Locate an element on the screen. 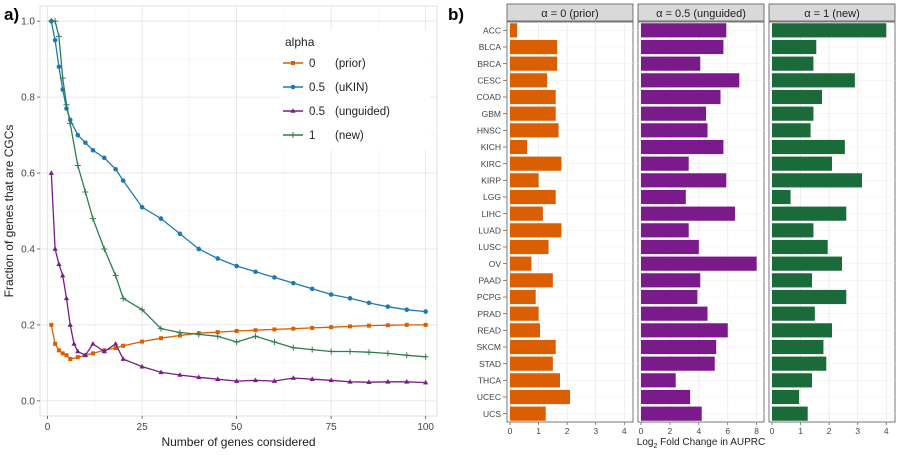 This screenshot has height=455, width=900. category-label: ACC is located at coordinates (492, 31).